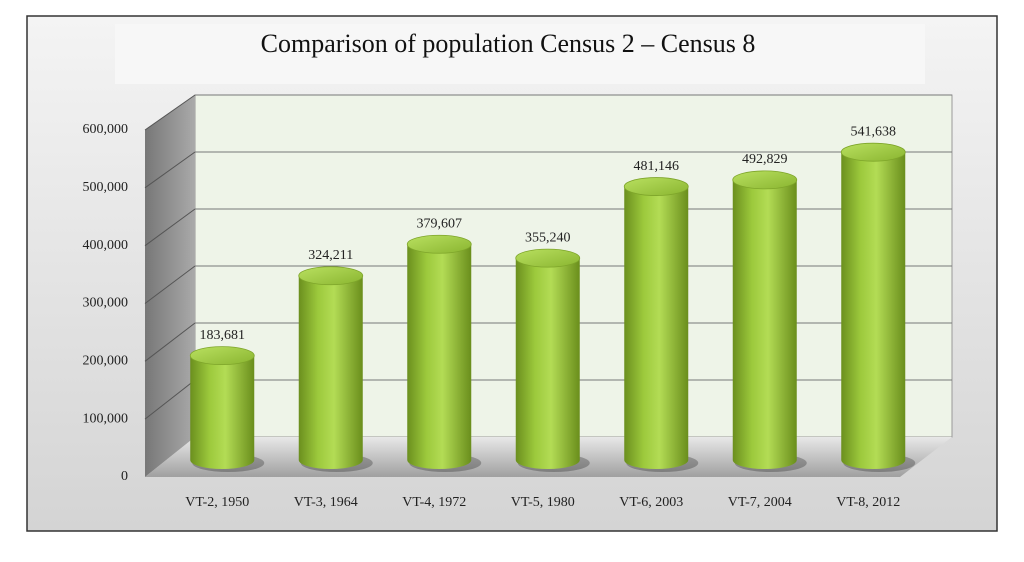 This screenshot has width=1024, height=562. Describe the element at coordinates (543, 502) in the screenshot. I see `x-tick-label: VT-5, 1980` at that location.